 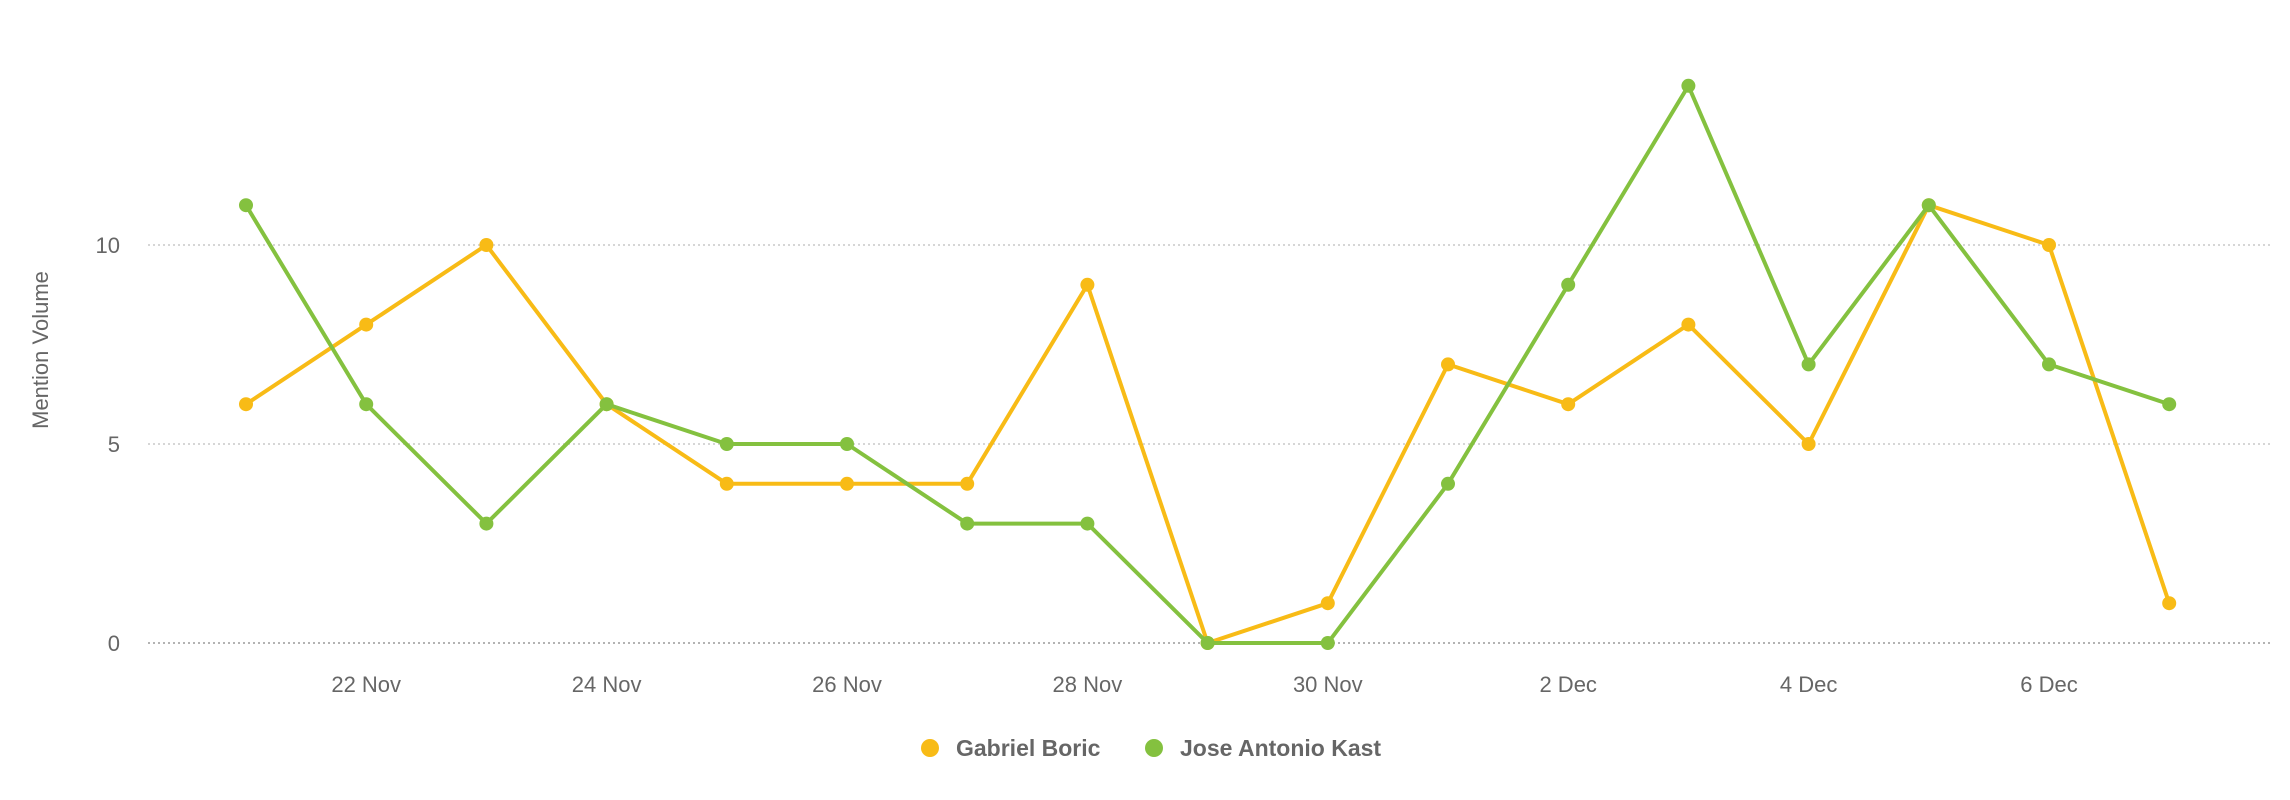 I want to click on x-tick-label: 26 Nov, so click(x=847, y=684).